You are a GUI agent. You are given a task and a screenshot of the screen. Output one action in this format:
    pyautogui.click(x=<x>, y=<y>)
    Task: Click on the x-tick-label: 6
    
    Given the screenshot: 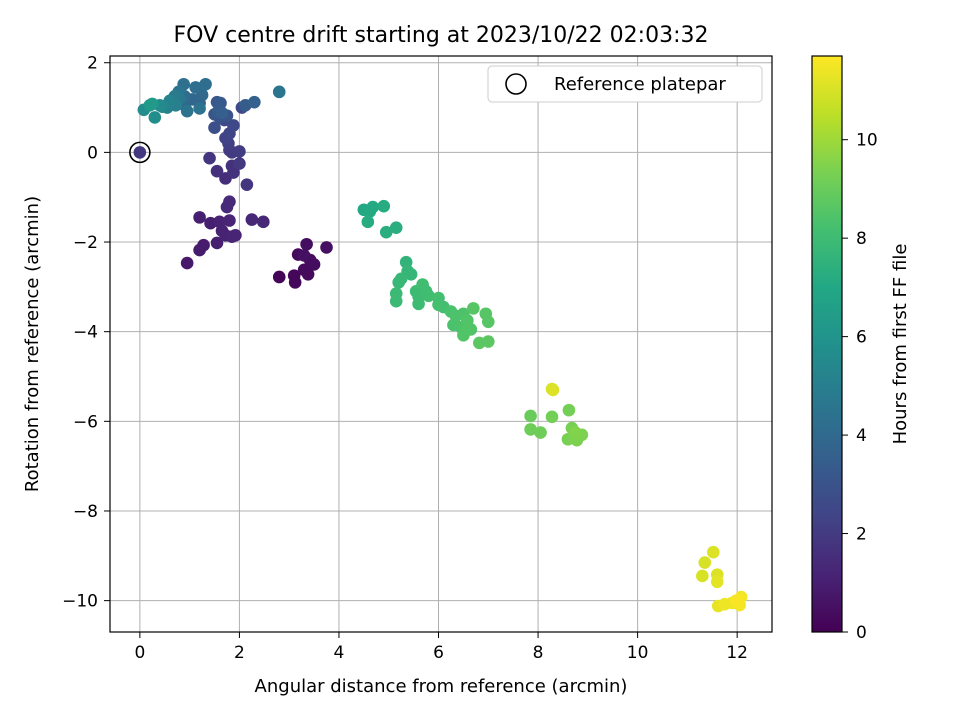 What is the action you would take?
    pyautogui.click(x=438, y=653)
    